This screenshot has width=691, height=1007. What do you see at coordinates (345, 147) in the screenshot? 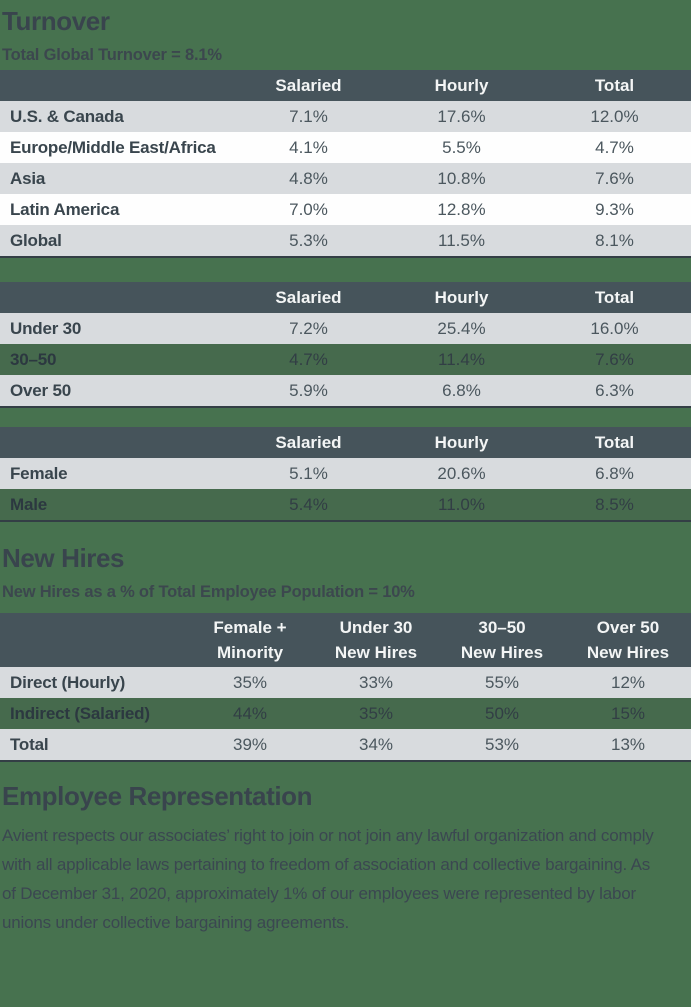
I see `table-row: Europe/Middle East/Africa 4.1% 5.5% 4.7%` at bounding box center [345, 147].